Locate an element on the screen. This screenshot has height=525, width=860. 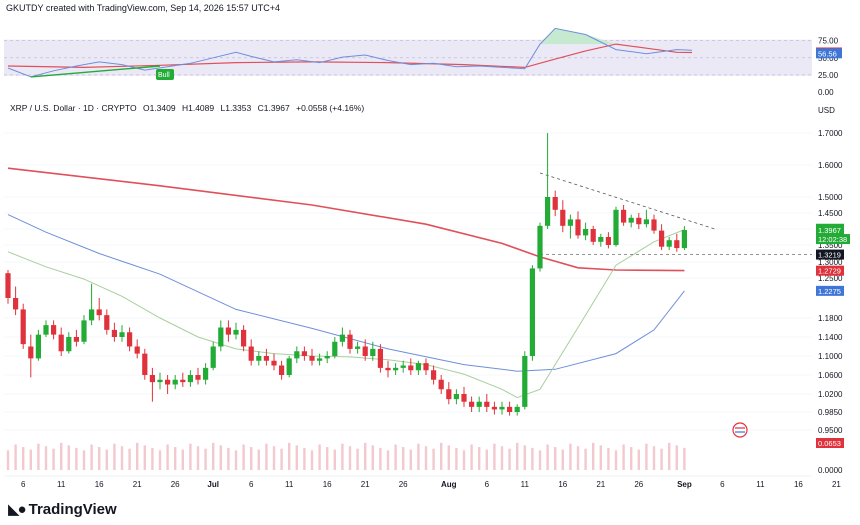
symbol-name: XRP / U.S. Dollar · 1D · CRYPTO is located at coordinates (73, 108).